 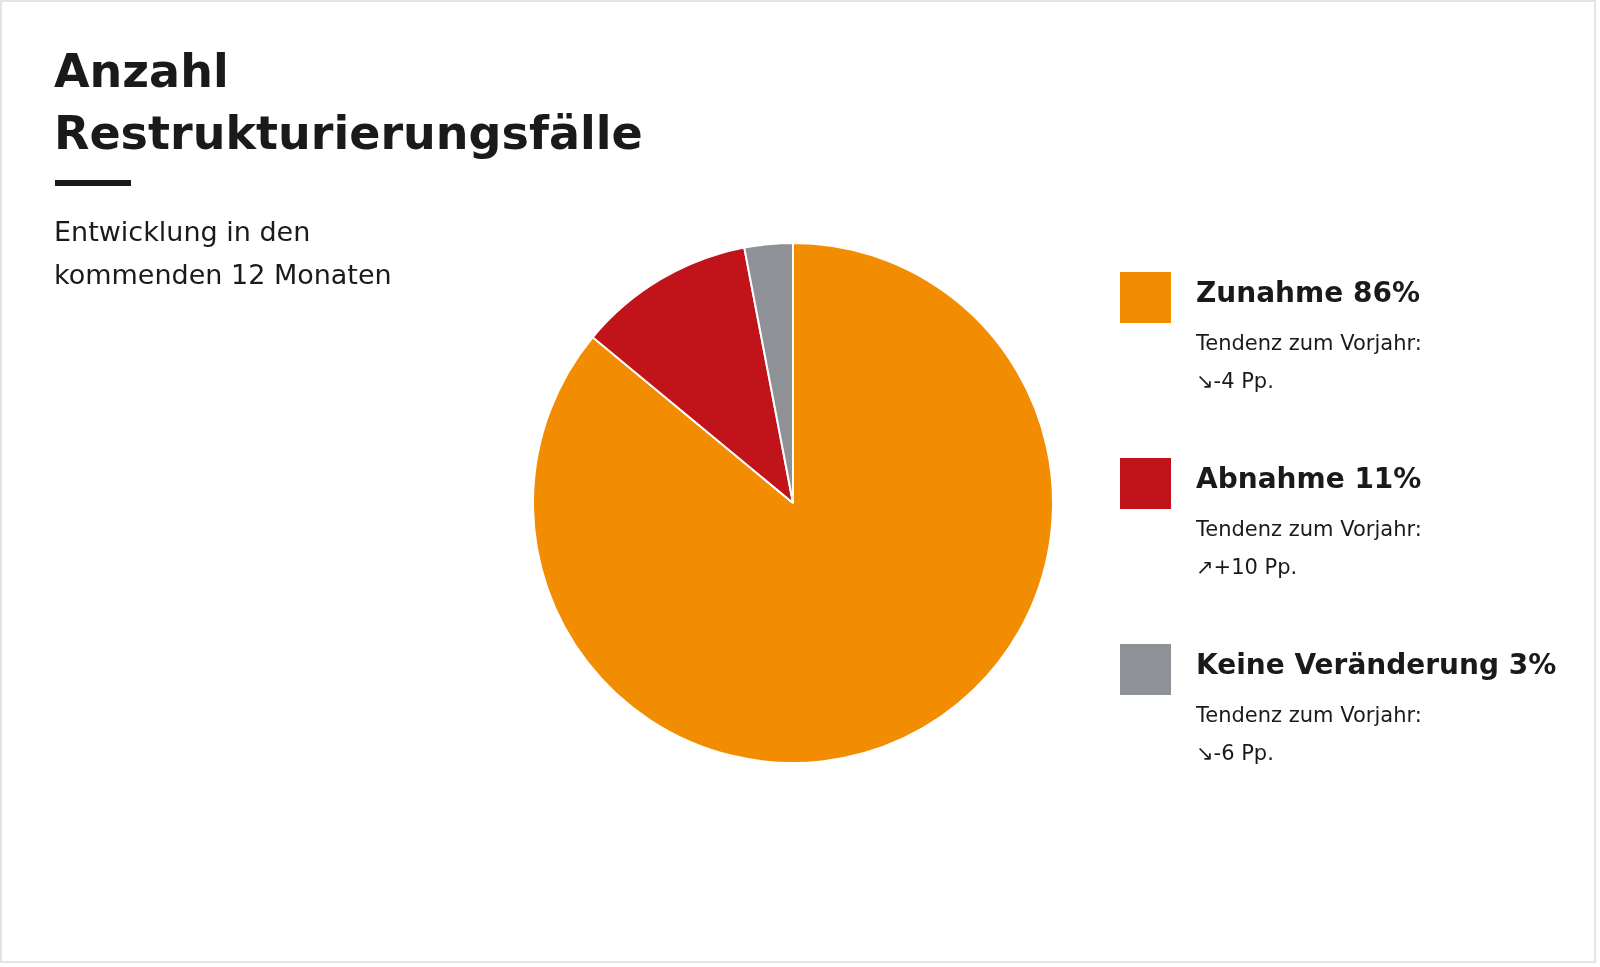 I want to click on legend-label: Keine Veränderung 3%, so click(x=1376, y=664).